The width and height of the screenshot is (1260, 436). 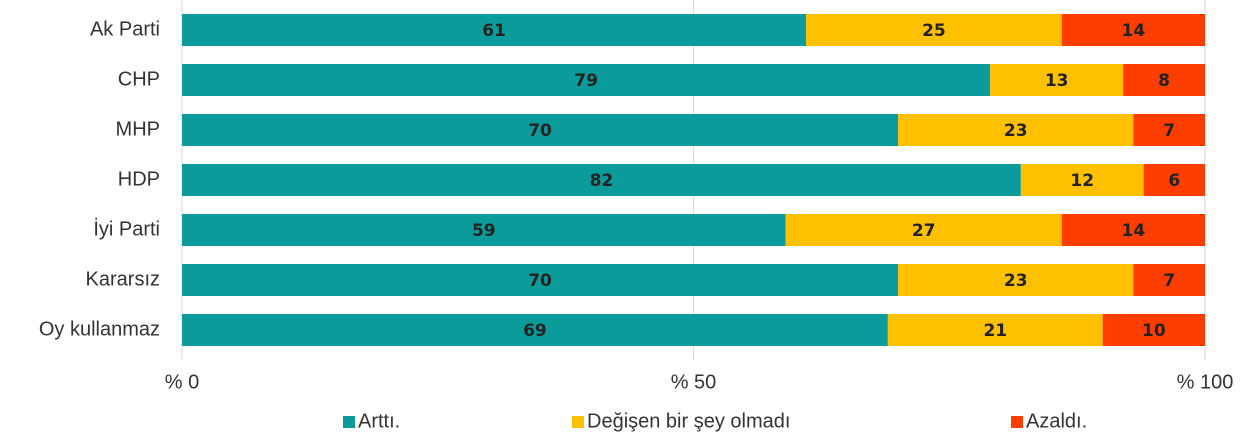 I want to click on y-tick-label: MHP, so click(x=138, y=129).